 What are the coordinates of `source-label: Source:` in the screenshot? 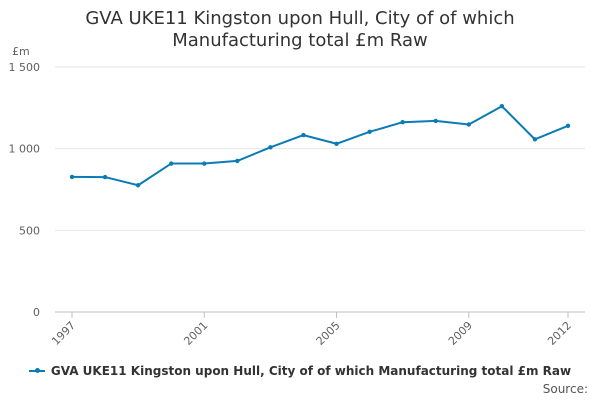 It's located at (565, 389).